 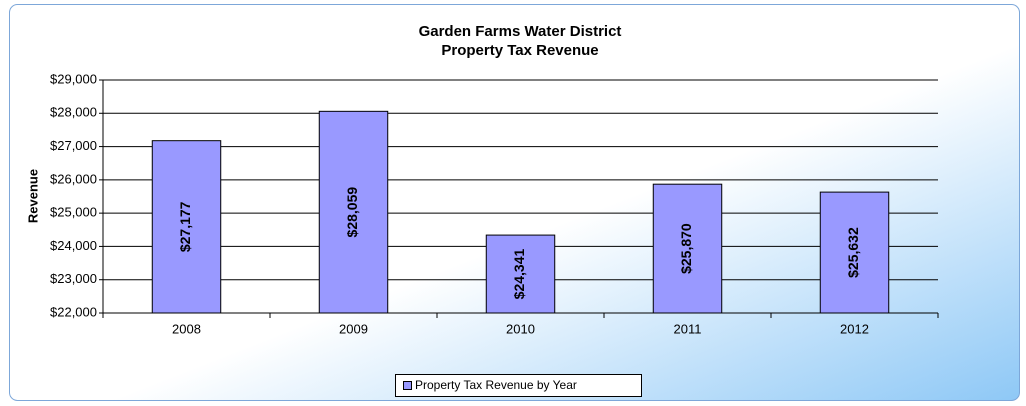 I want to click on data-label: $24,341, so click(x=519, y=274).